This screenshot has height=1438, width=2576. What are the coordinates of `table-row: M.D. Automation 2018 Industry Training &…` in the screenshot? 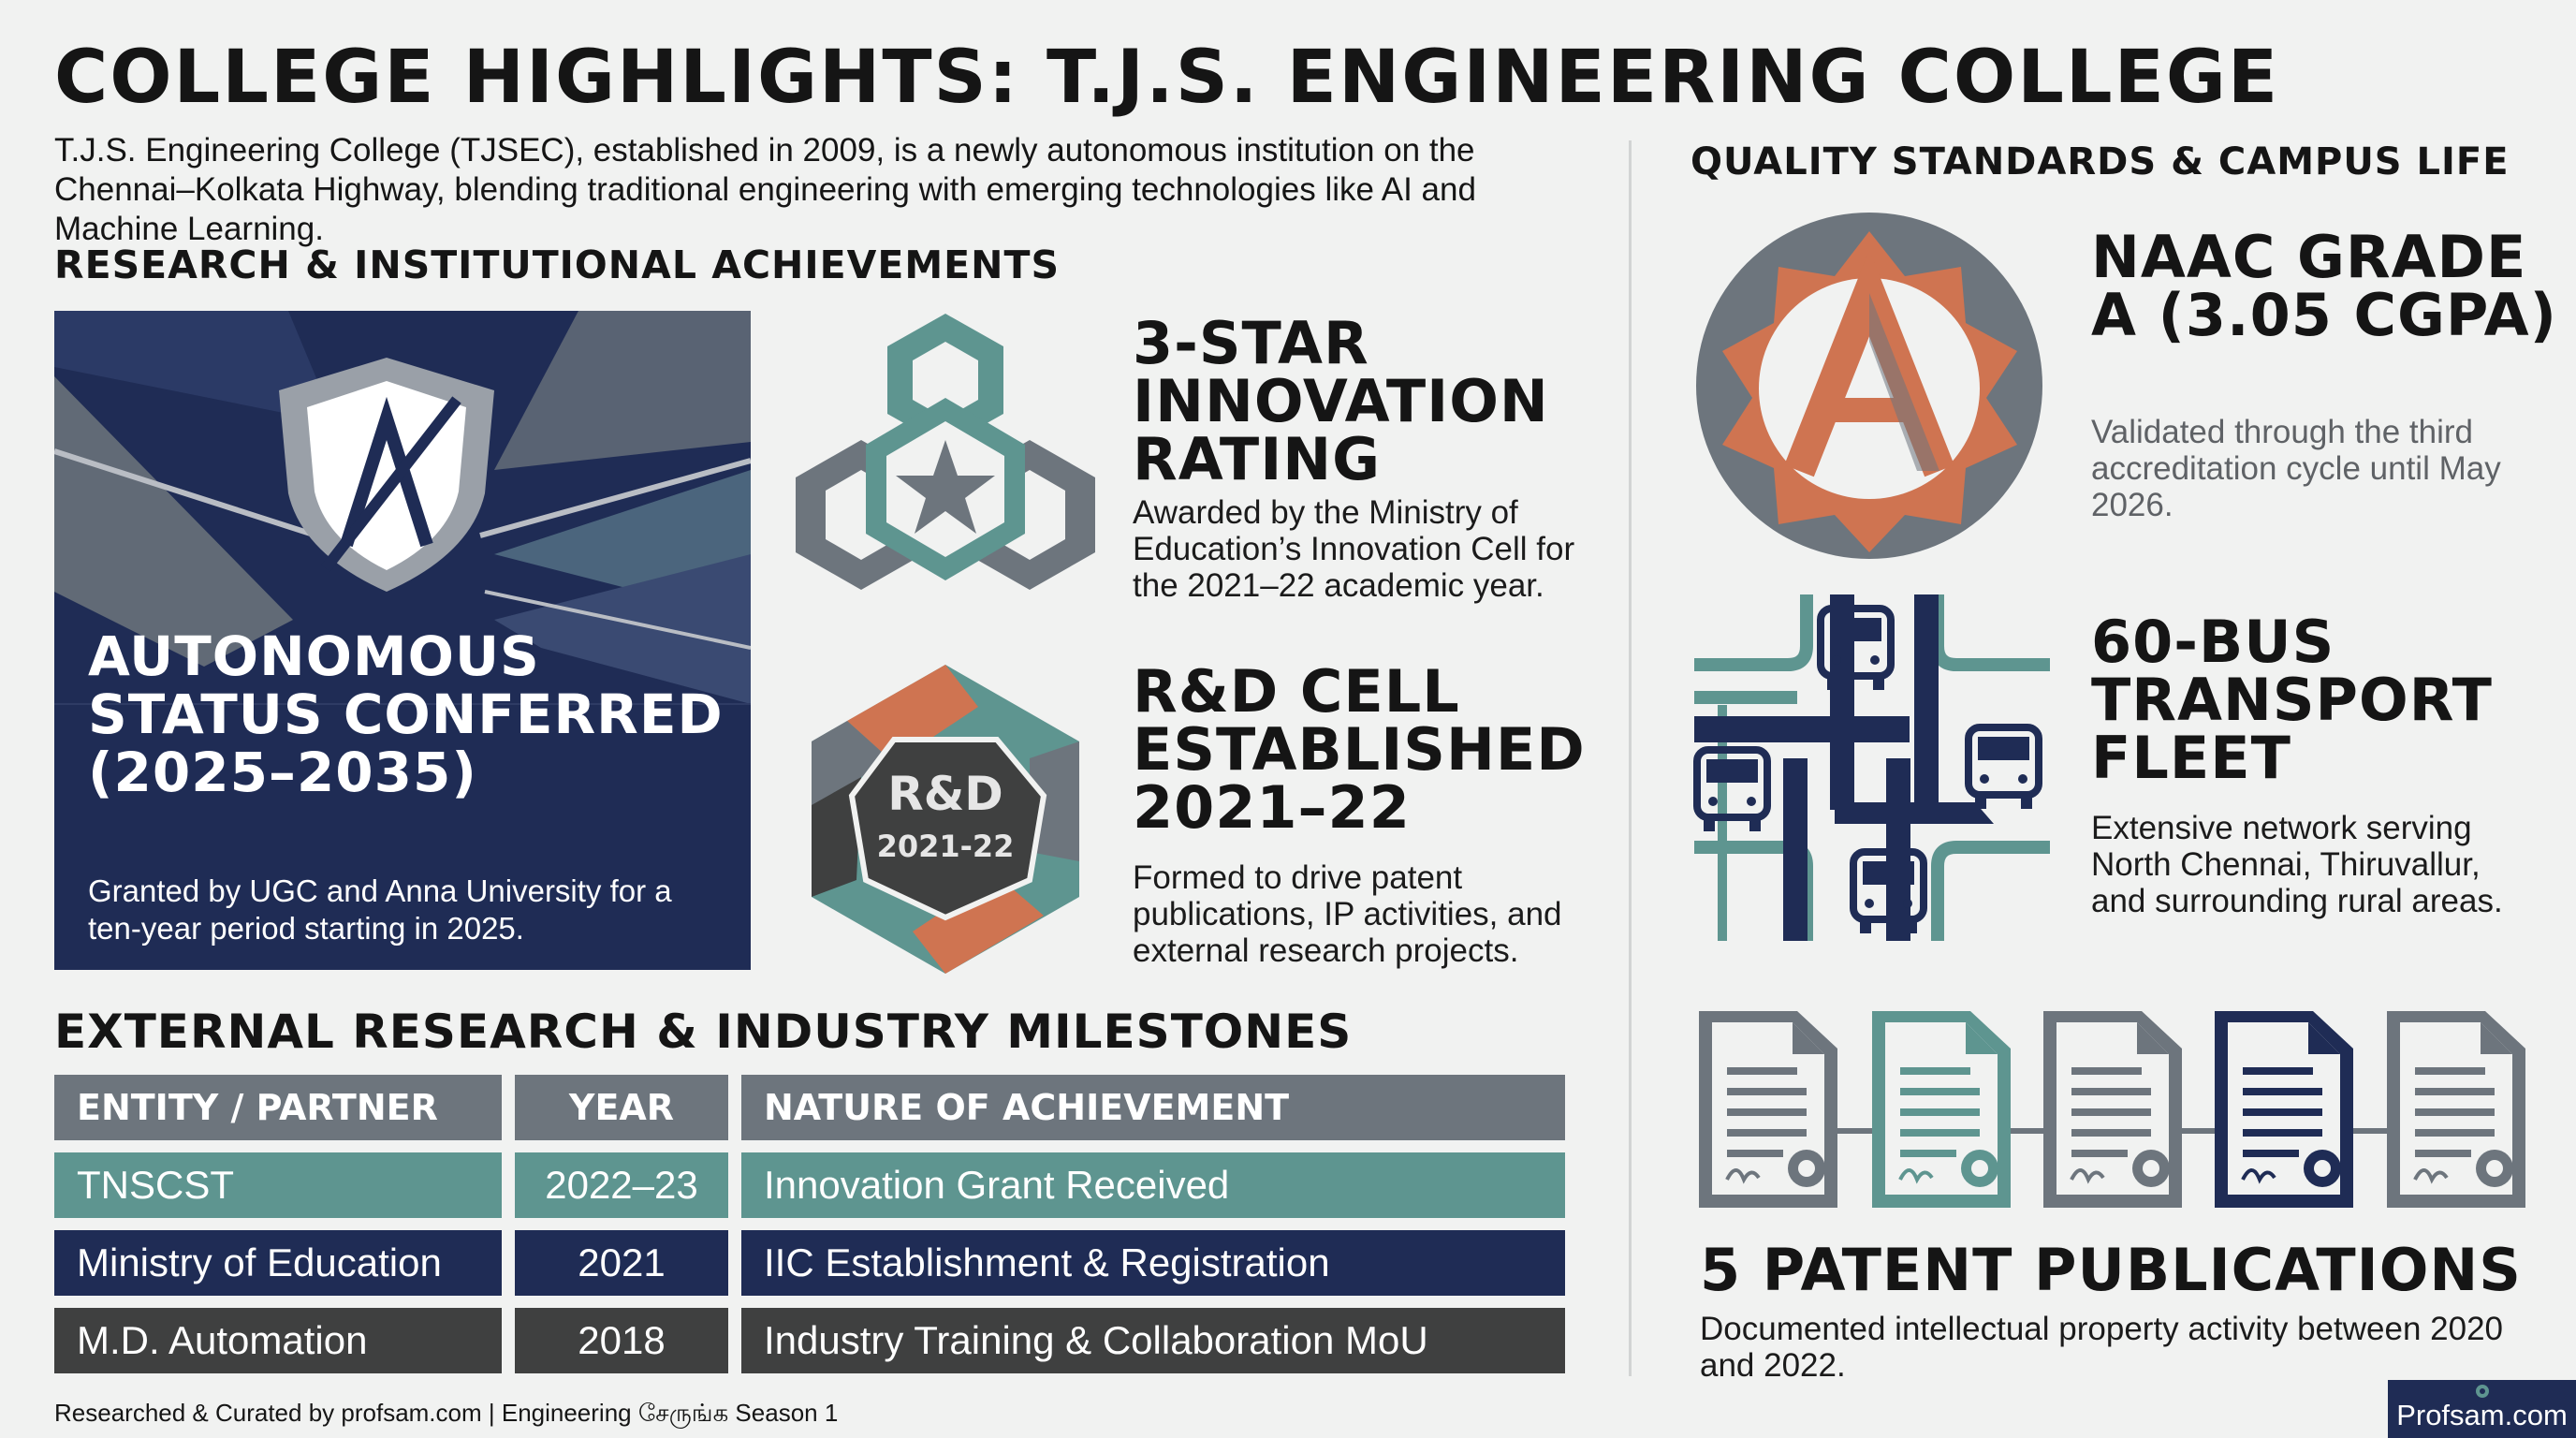 It's located at (809, 1340).